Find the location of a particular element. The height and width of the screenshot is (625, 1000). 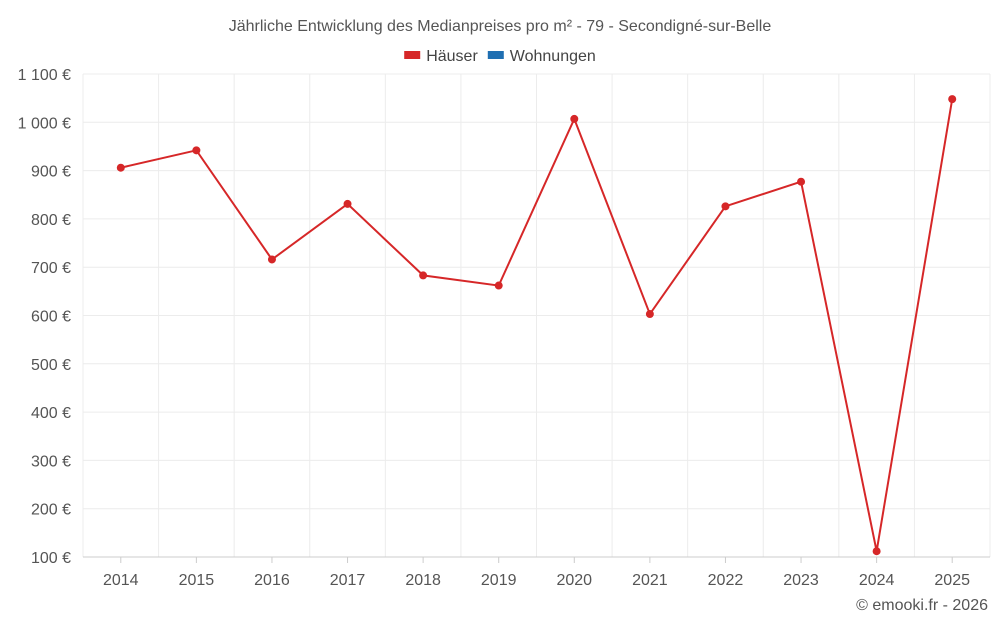

y-tick-label: 1 000 € is located at coordinates (44, 123).